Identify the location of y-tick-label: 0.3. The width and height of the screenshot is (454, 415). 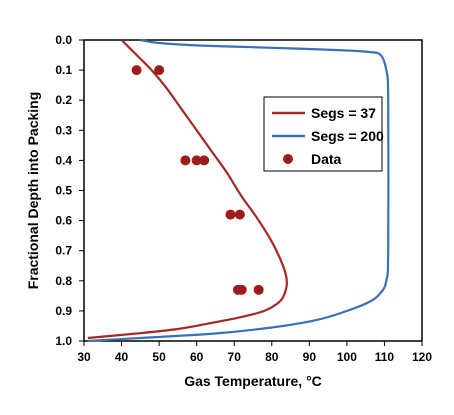
(63, 130).